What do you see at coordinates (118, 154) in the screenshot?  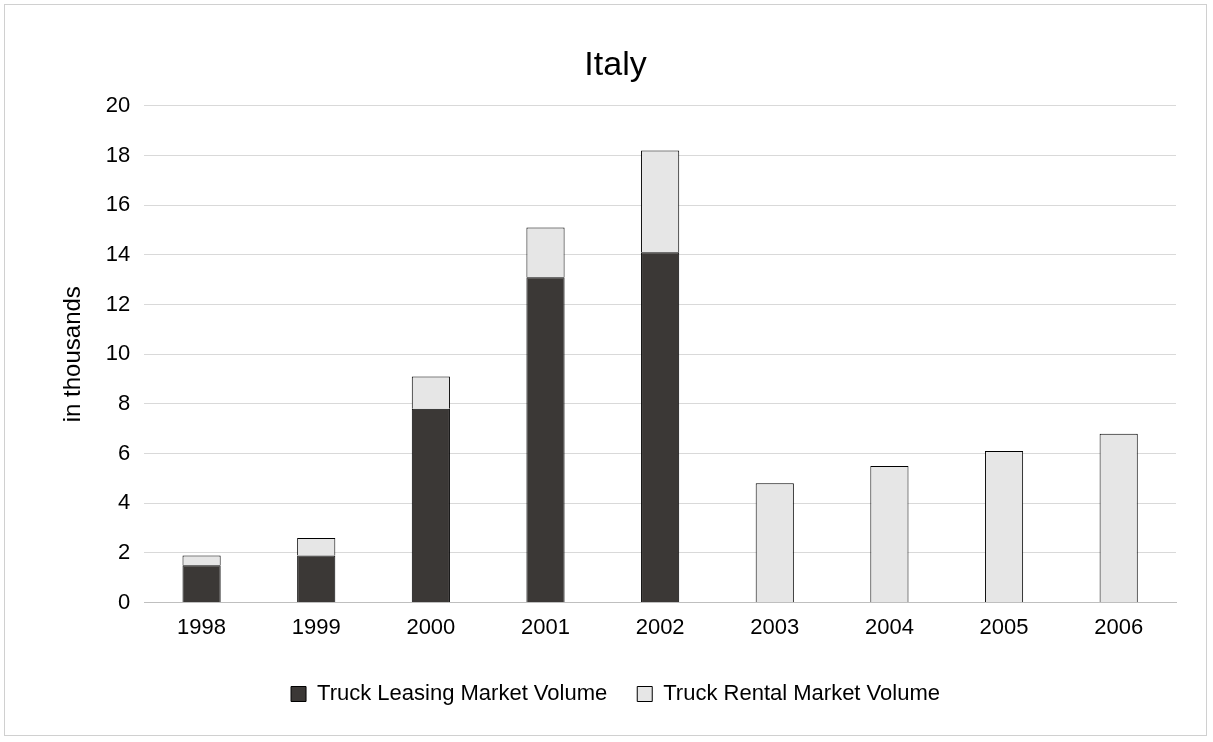 I see `y-tick-label: 18` at bounding box center [118, 154].